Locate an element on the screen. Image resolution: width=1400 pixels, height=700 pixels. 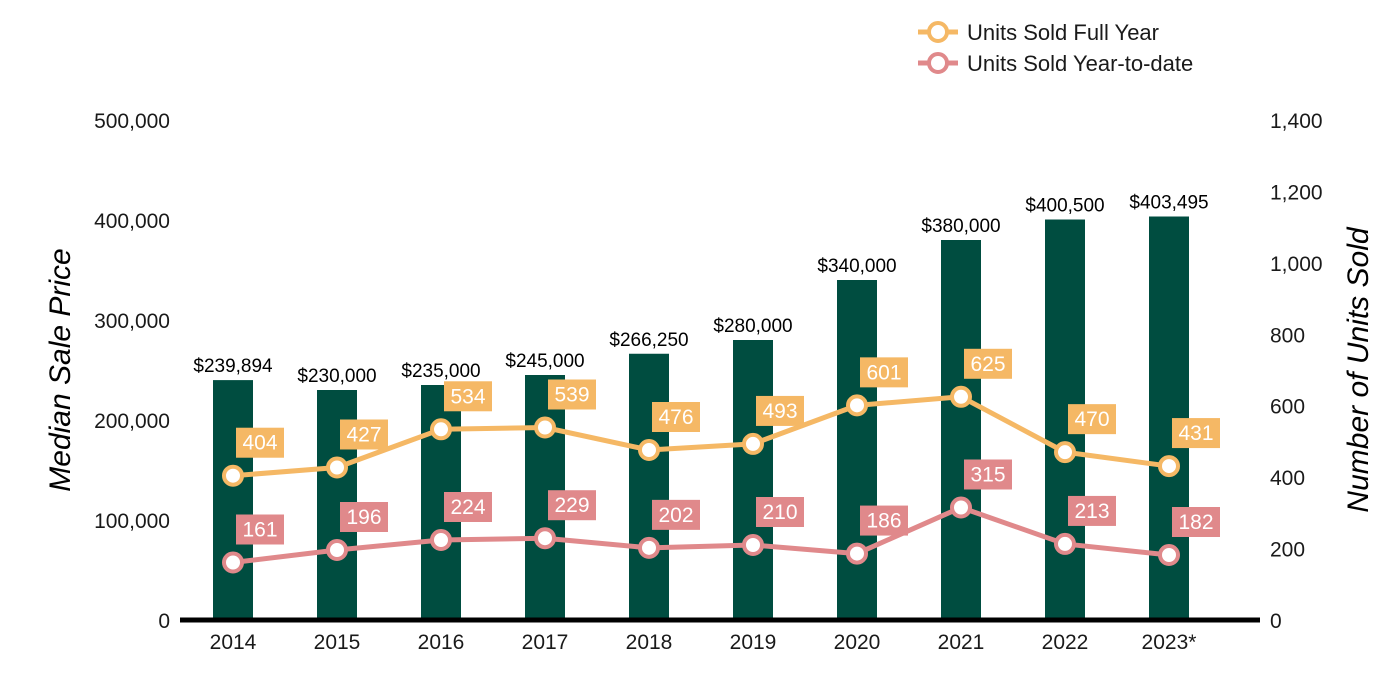
x-tick-label: 2016 is located at coordinates (441, 642).